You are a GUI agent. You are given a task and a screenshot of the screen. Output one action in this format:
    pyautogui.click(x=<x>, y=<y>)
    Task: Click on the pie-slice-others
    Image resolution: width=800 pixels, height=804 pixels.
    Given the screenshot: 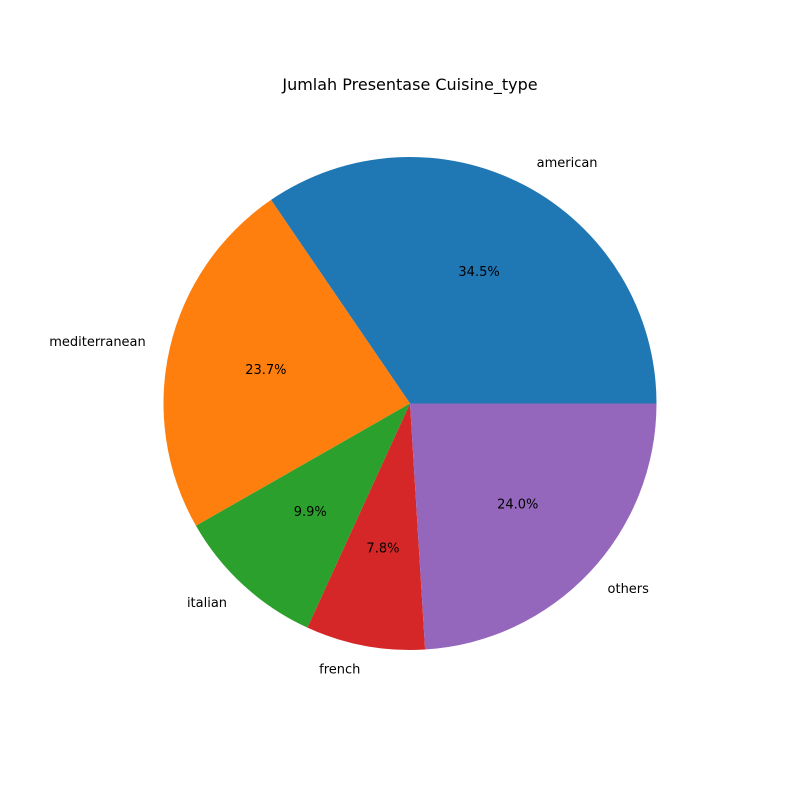 What is the action you would take?
    pyautogui.click(x=533, y=526)
    